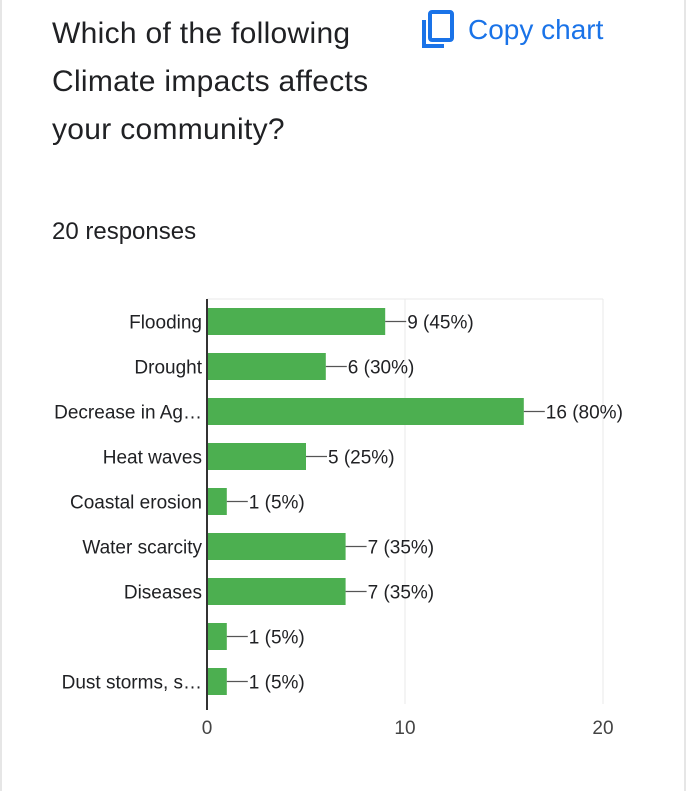  Describe the element at coordinates (124, 231) in the screenshot. I see `response-count: 20 responses` at that location.